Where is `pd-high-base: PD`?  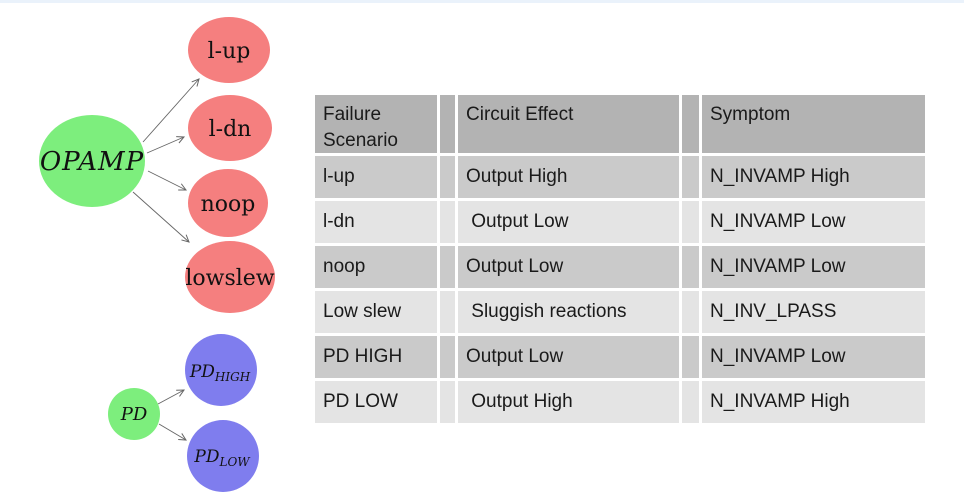 pd-high-base: PD is located at coordinates (202, 372).